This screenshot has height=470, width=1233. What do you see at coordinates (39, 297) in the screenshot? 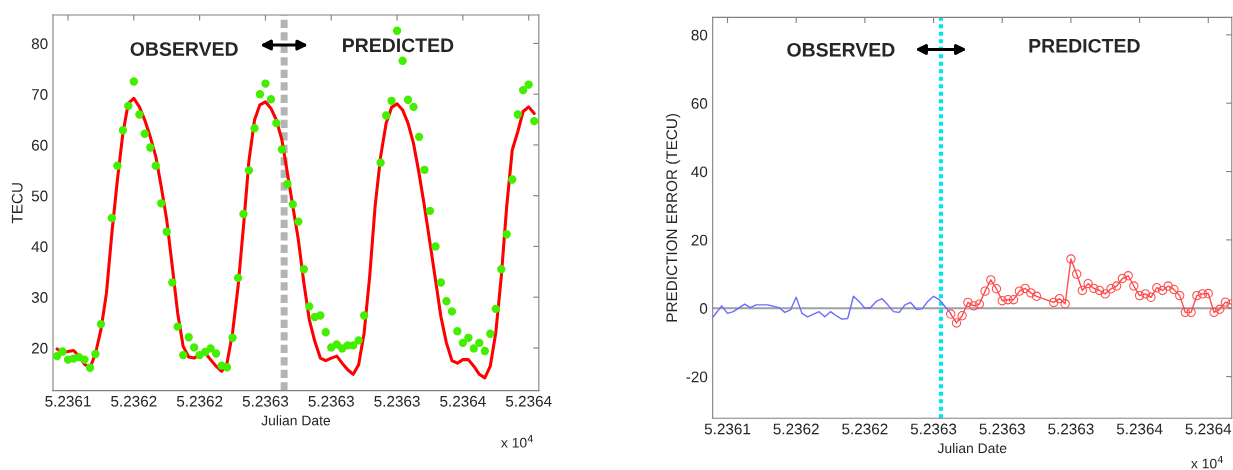
I see `y-tick-label: 30` at bounding box center [39, 297].